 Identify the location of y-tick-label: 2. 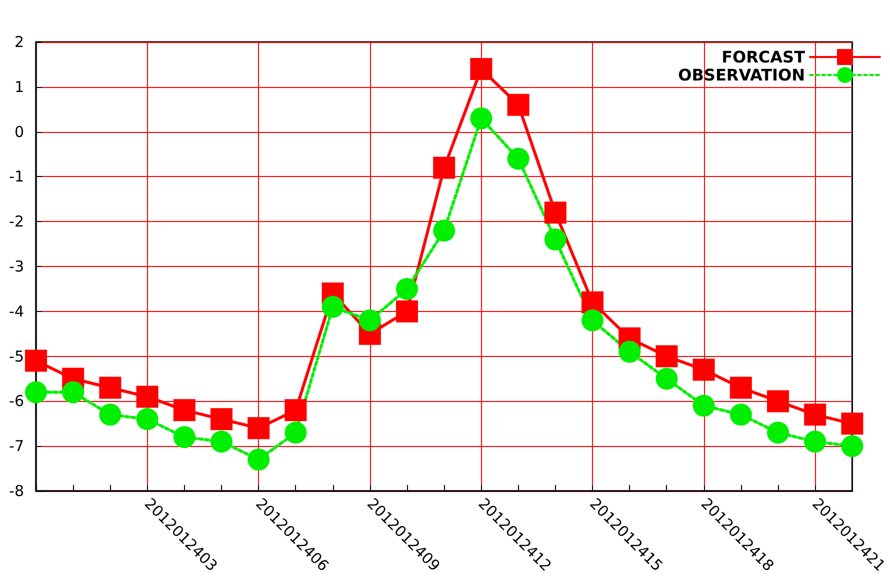
(19, 42).